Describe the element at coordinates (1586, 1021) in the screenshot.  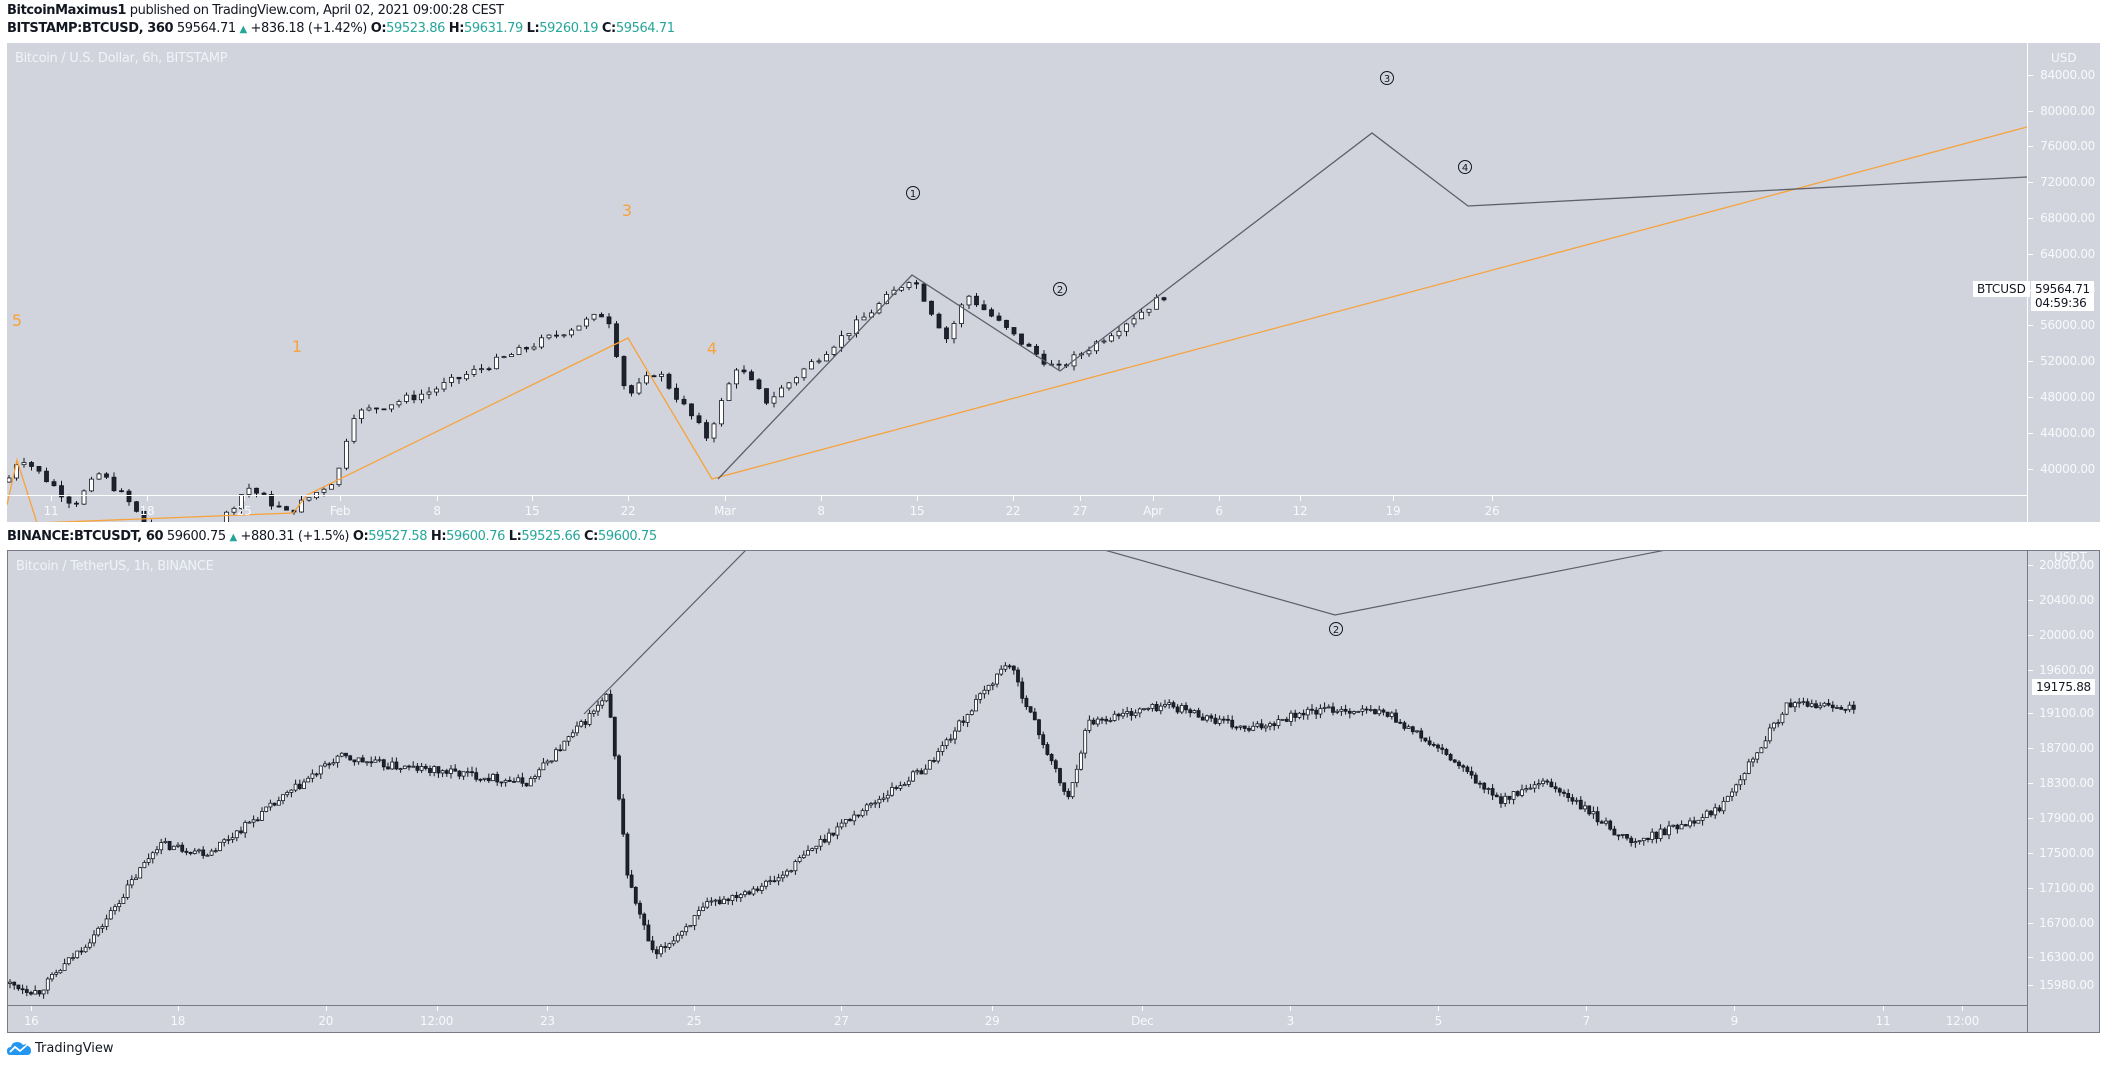
I see `time-label: 7` at that location.